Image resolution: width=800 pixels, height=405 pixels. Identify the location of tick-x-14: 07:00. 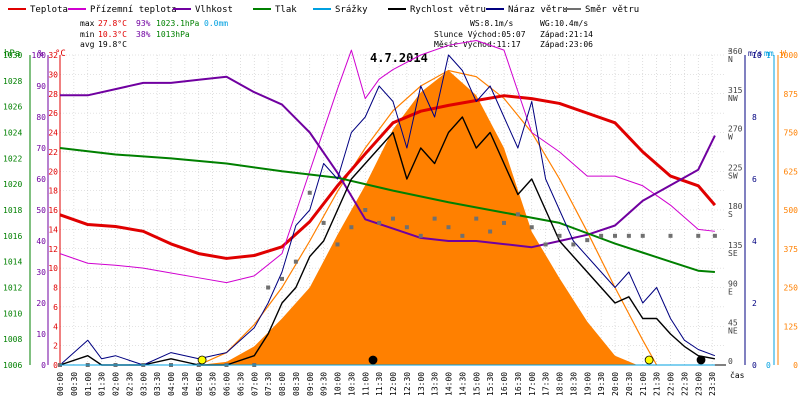
(254, 384).